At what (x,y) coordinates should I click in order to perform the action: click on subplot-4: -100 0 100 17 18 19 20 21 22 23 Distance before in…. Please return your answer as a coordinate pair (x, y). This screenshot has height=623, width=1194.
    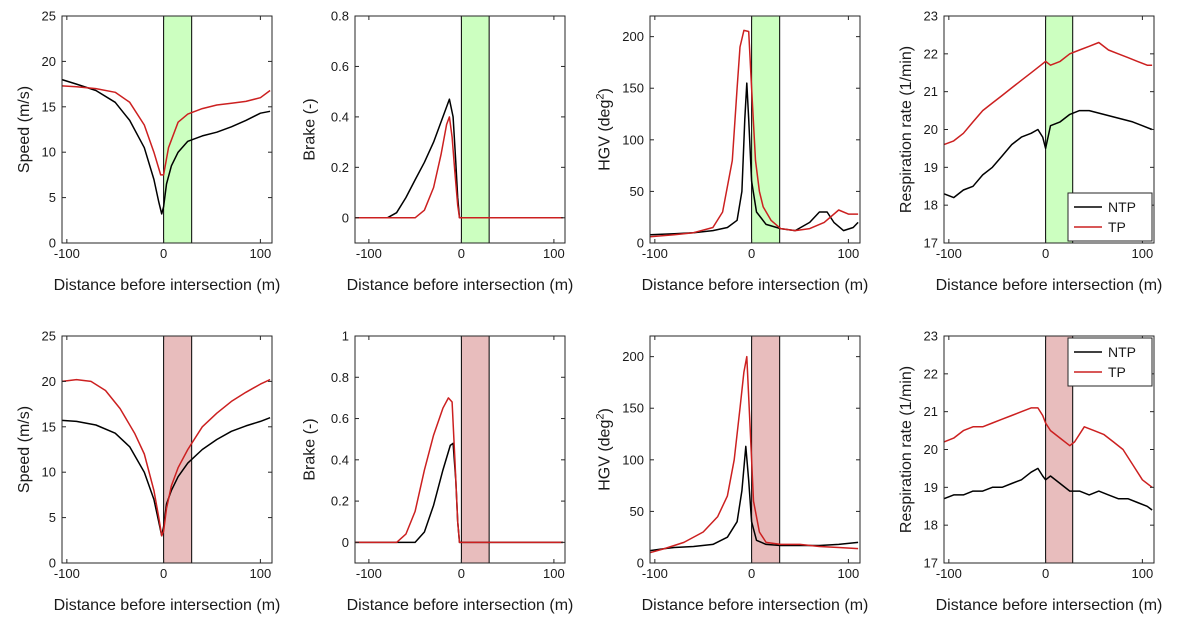
    Looking at the image, I should click on (1030, 152).